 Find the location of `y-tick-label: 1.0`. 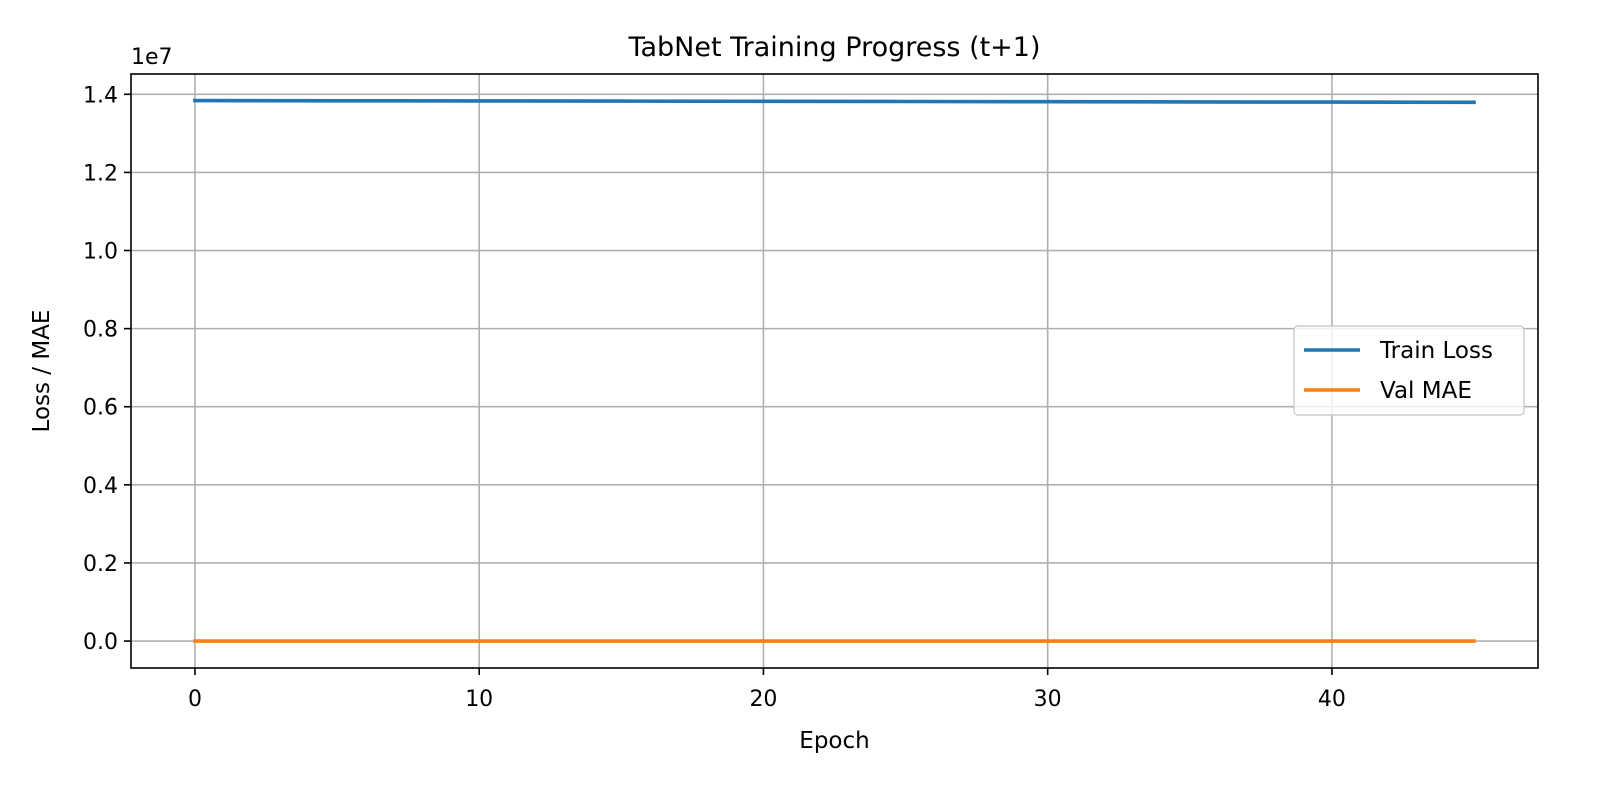

y-tick-label: 1.0 is located at coordinates (100, 252).